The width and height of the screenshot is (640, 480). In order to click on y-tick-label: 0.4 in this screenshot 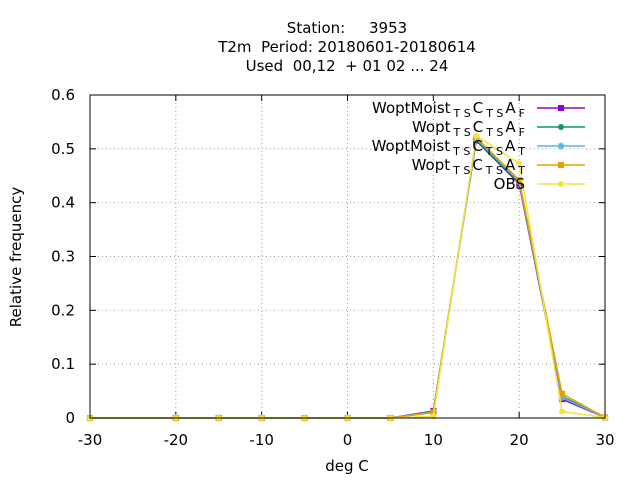, I will do `click(63, 203)`.